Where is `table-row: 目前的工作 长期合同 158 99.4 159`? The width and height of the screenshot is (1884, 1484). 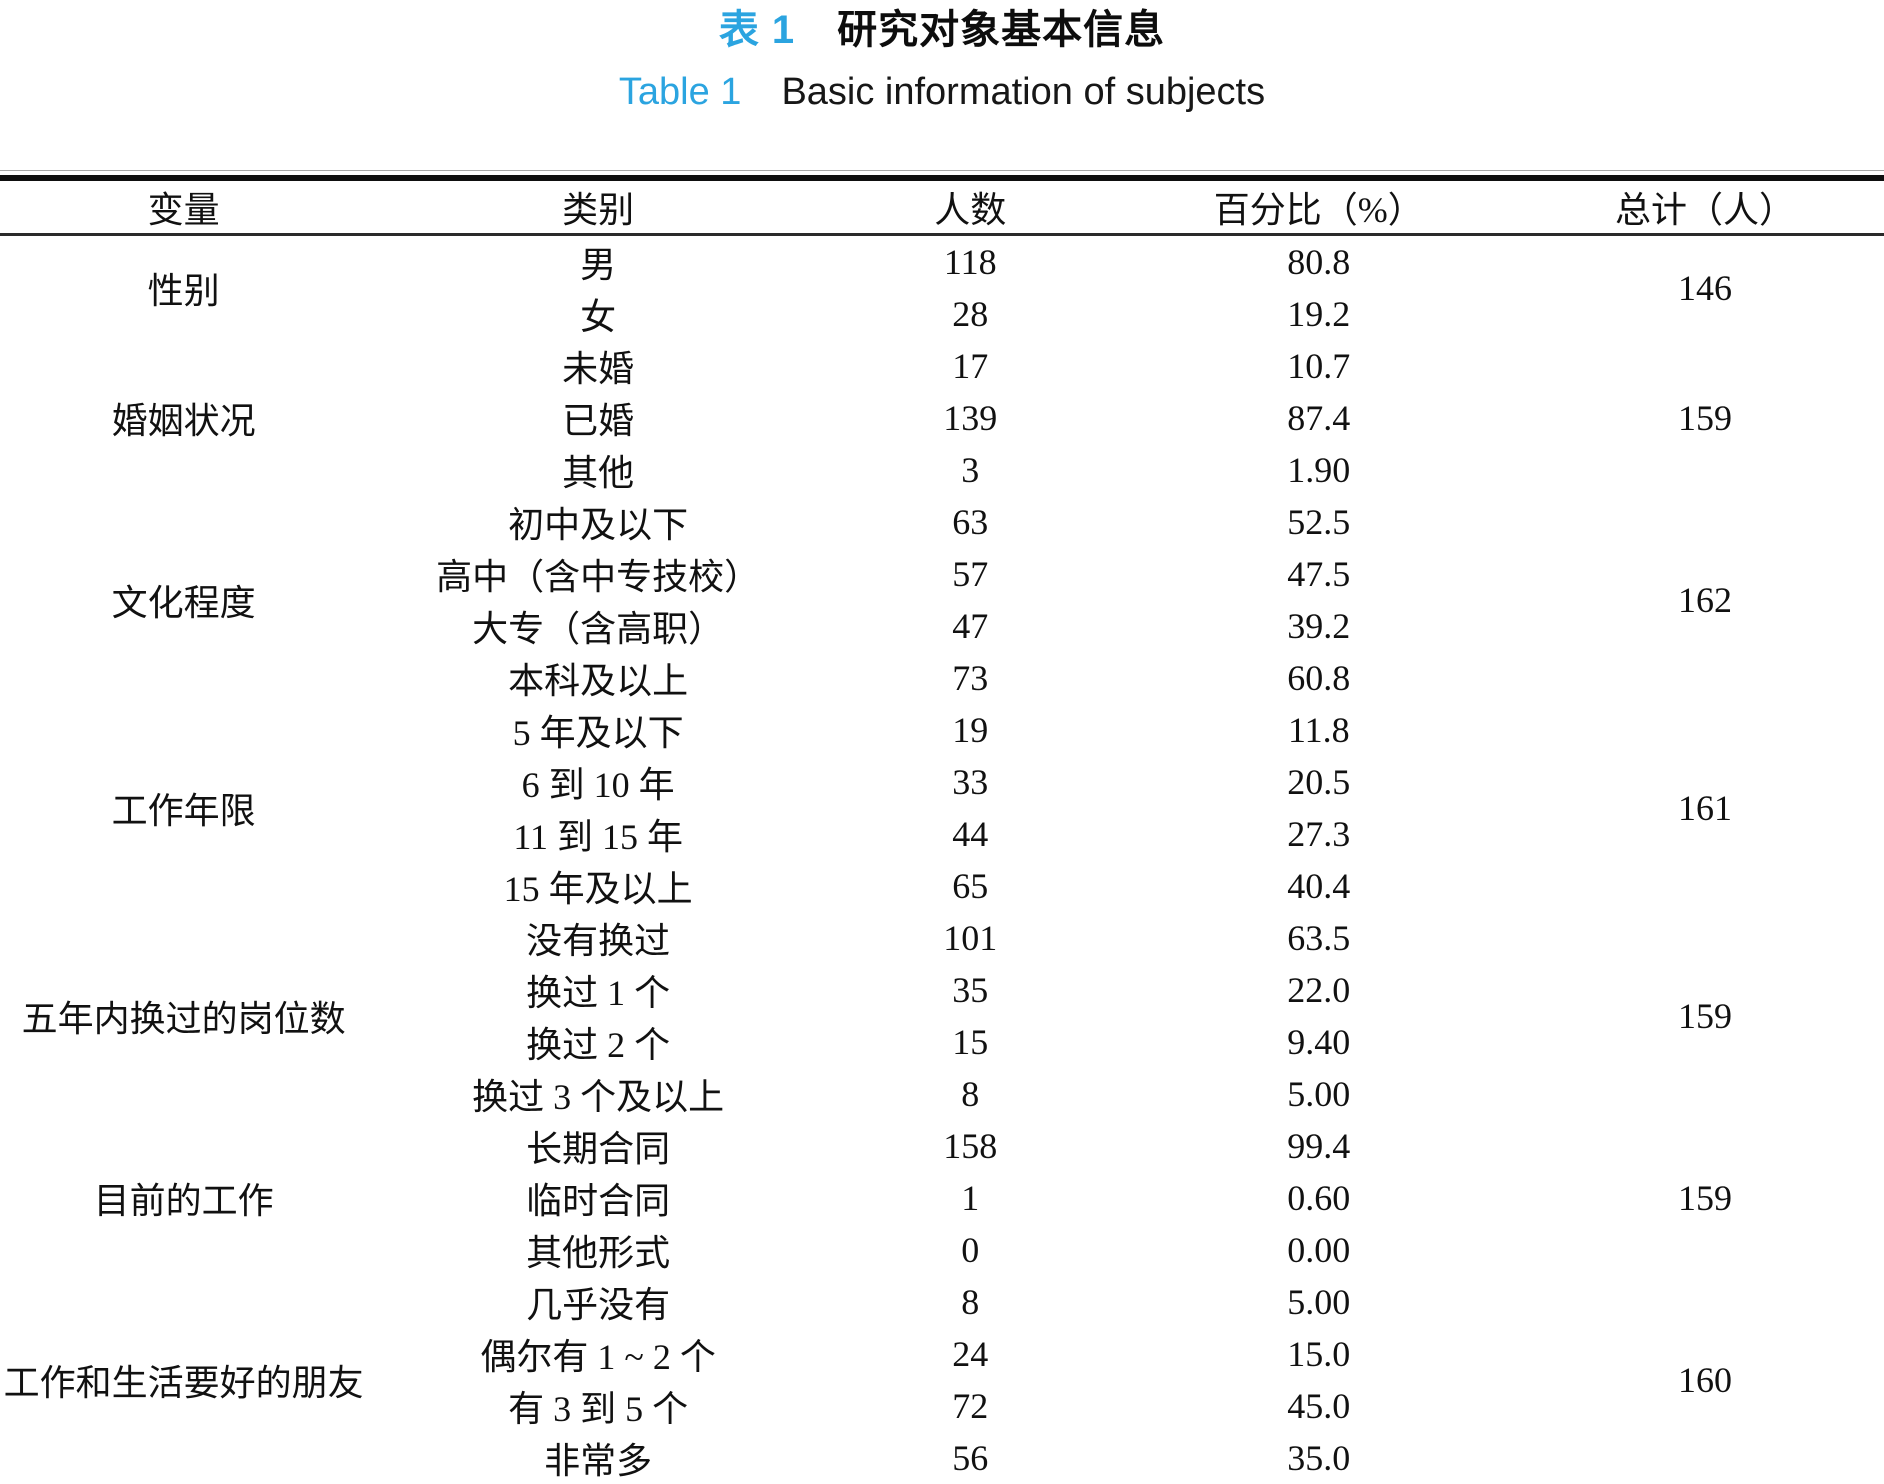 table-row: 目前的工作 长期合同 158 99.4 159 is located at coordinates (942, 1170).